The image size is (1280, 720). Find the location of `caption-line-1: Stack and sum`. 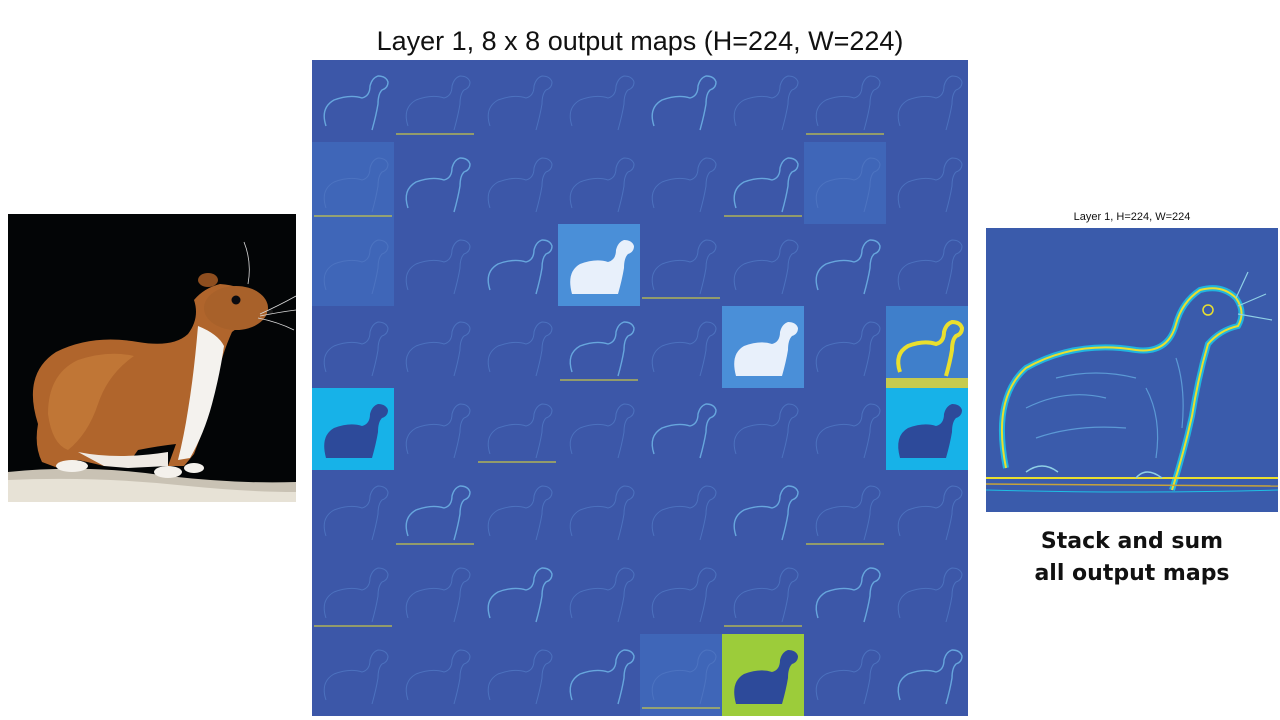

caption-line-1: Stack and sum is located at coordinates (1132, 541).